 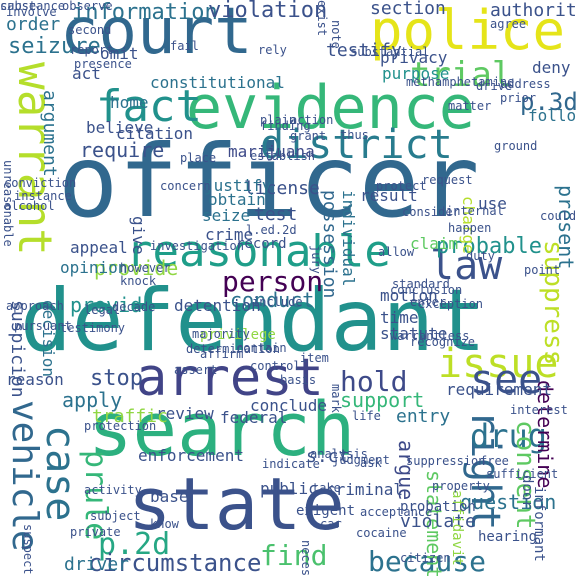 I want to click on cloud-word: concern, so click(x=185, y=186).